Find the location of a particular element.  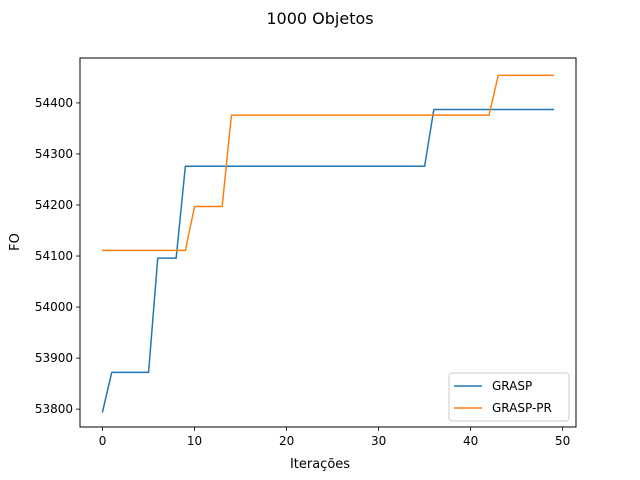

y-tick-label: 54400 is located at coordinates (54, 103).